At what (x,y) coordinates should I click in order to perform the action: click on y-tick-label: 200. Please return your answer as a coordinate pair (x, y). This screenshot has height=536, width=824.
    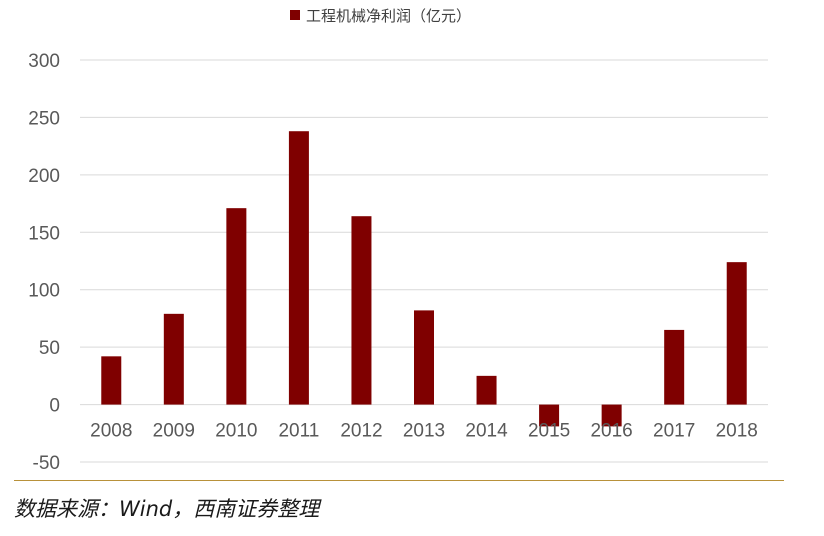
    Looking at the image, I should click on (44, 176).